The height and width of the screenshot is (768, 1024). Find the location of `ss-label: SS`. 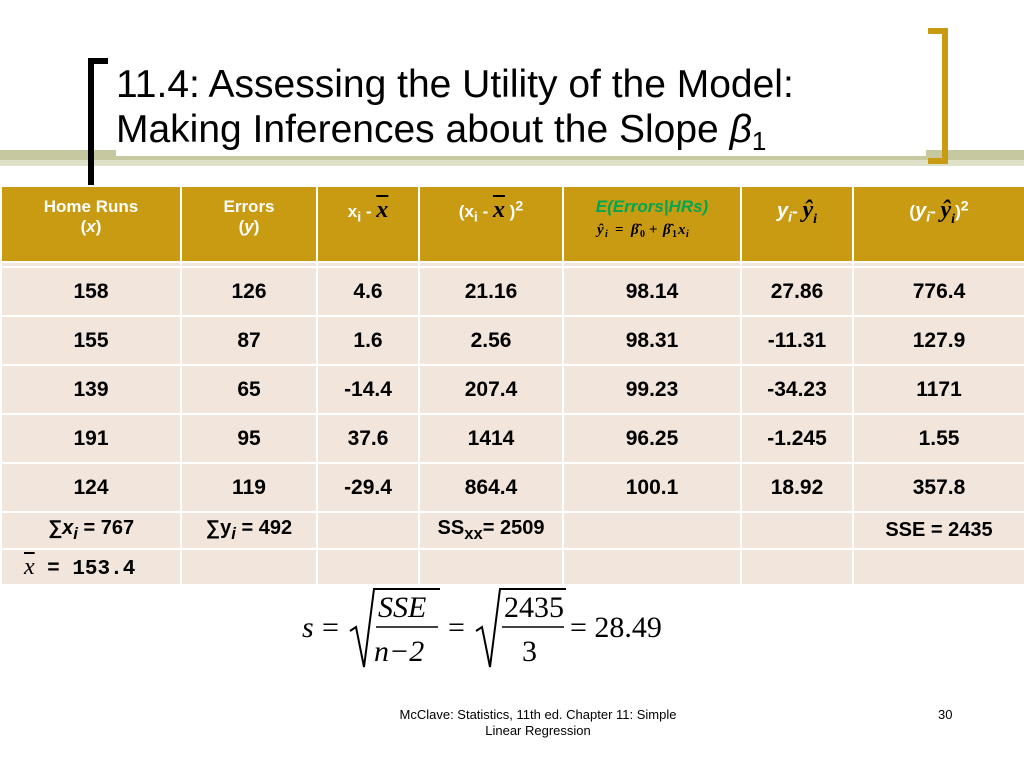

ss-label: SS is located at coordinates (451, 528).